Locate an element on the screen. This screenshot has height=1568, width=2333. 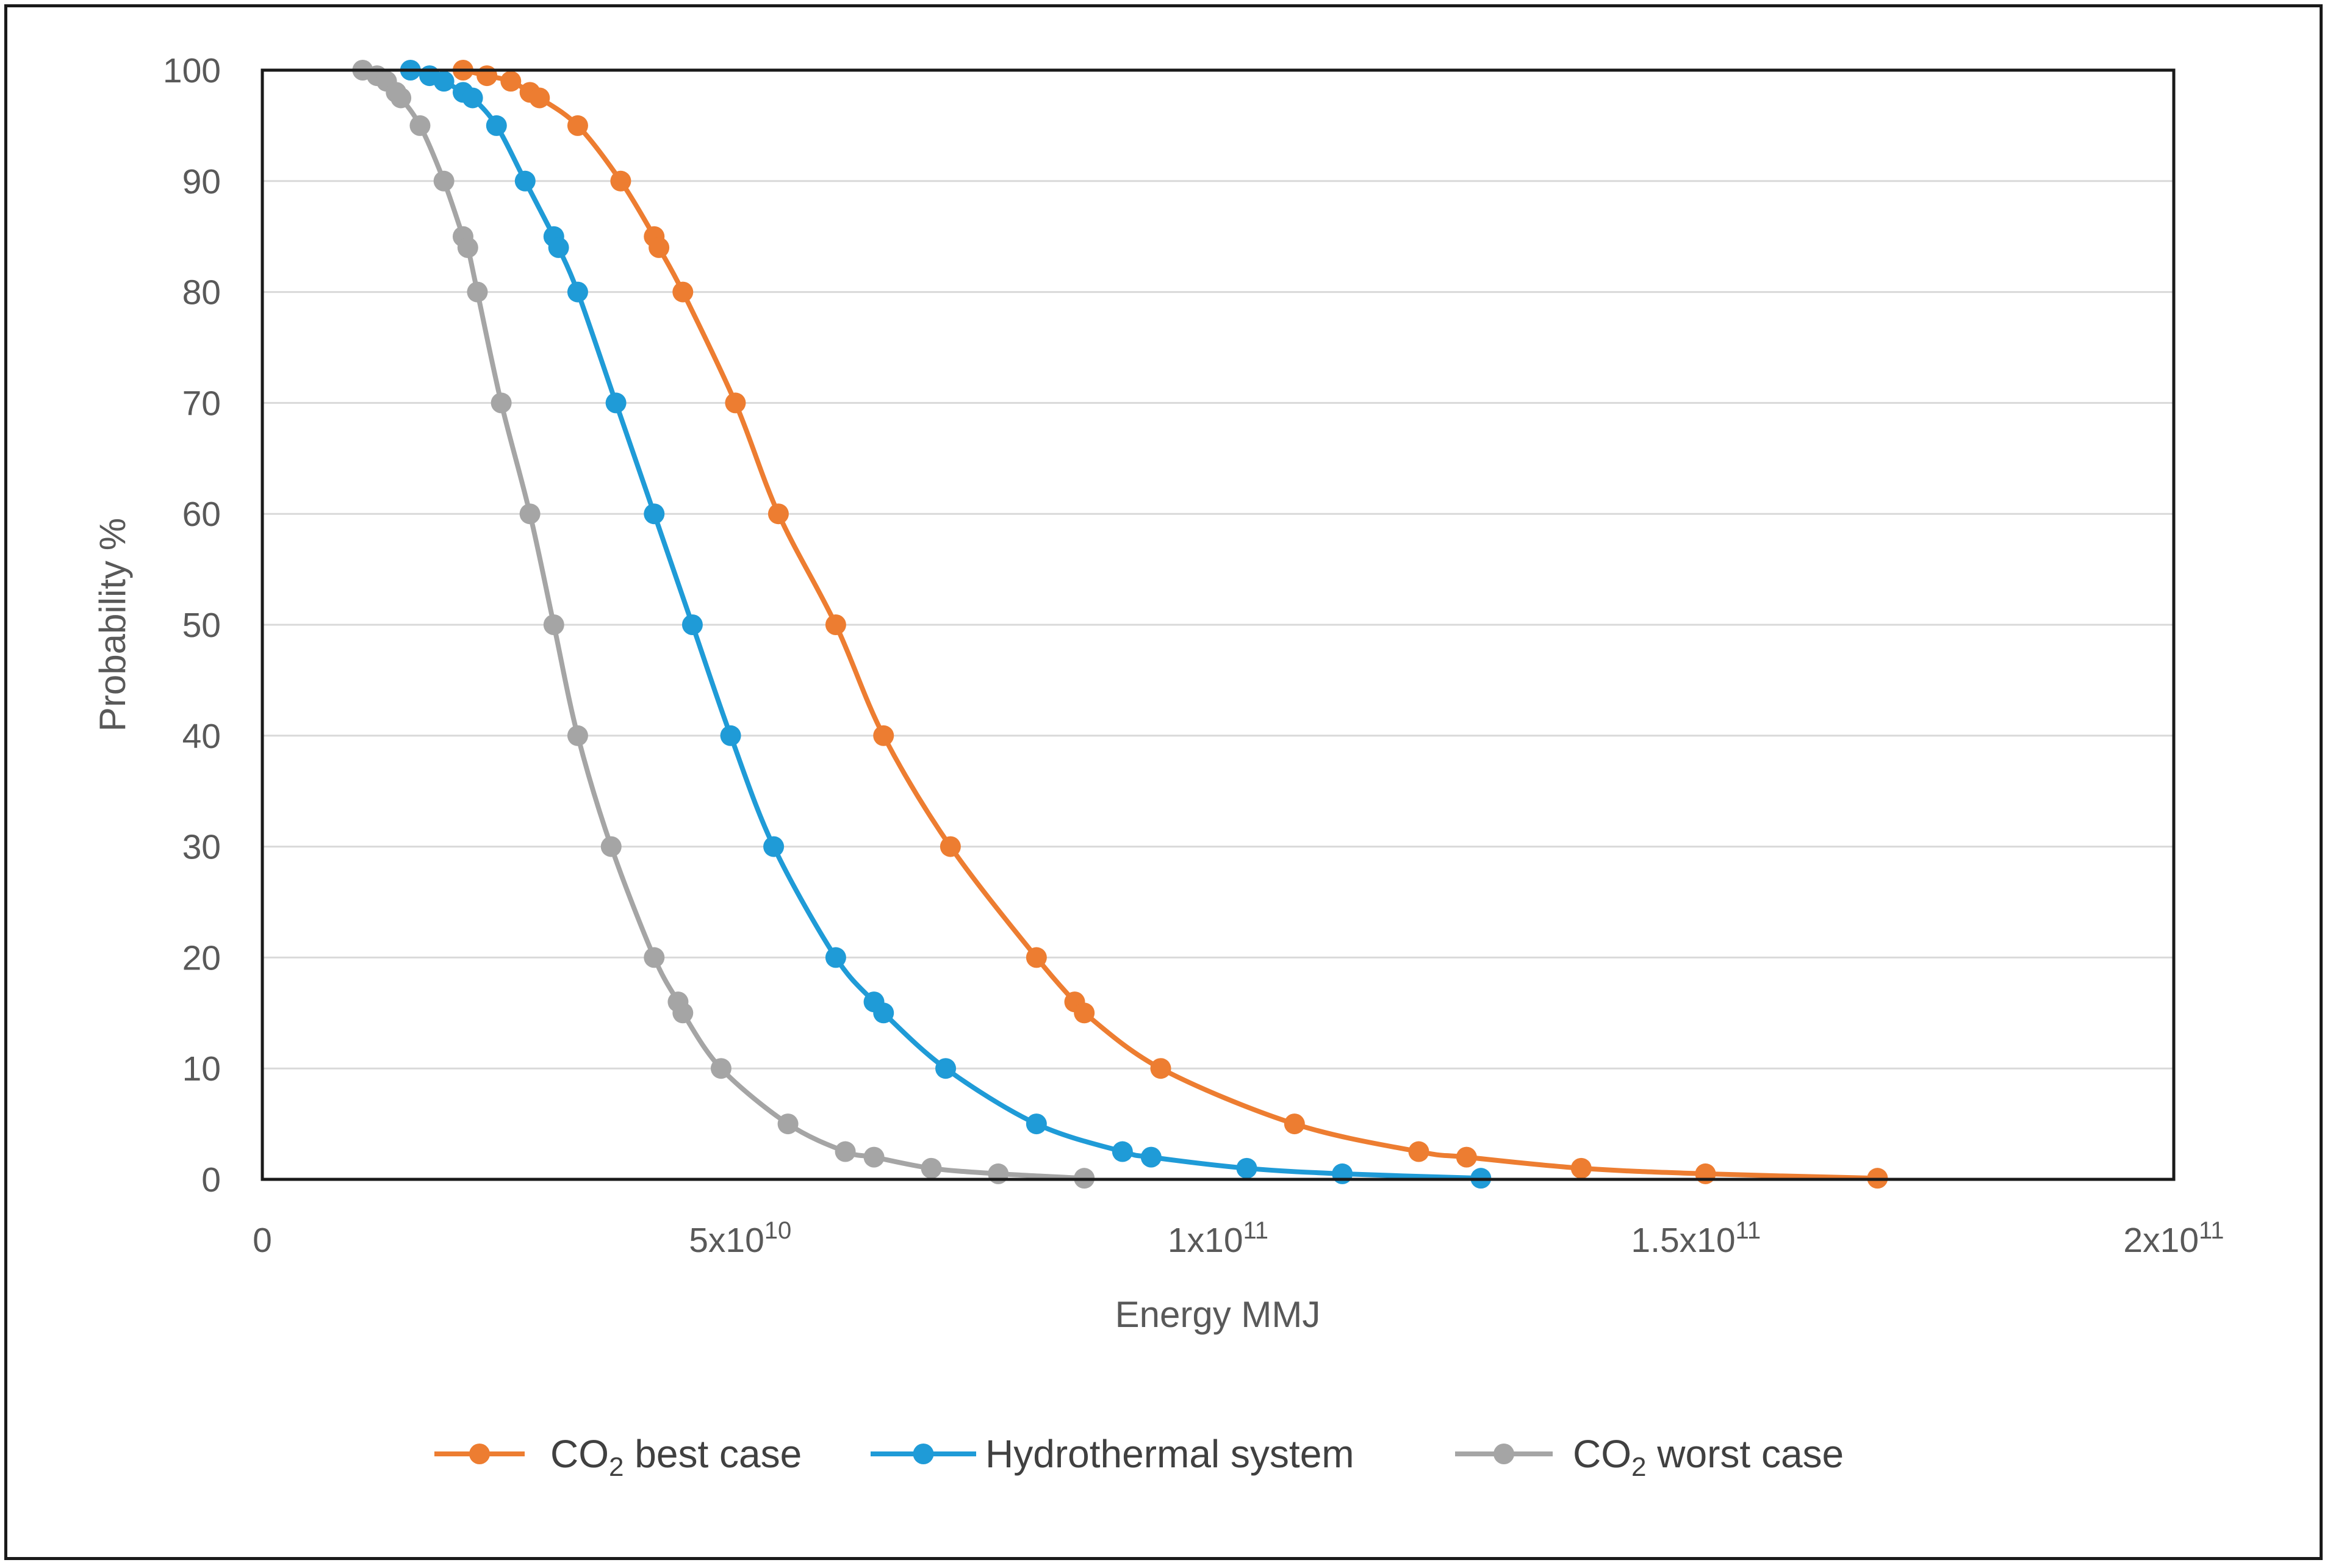
x-axis-ticks: 0 5x10¹⁰ 1x10¹¹ 1.5x10¹¹ 2x10¹¹ is located at coordinates (1238, 1238).